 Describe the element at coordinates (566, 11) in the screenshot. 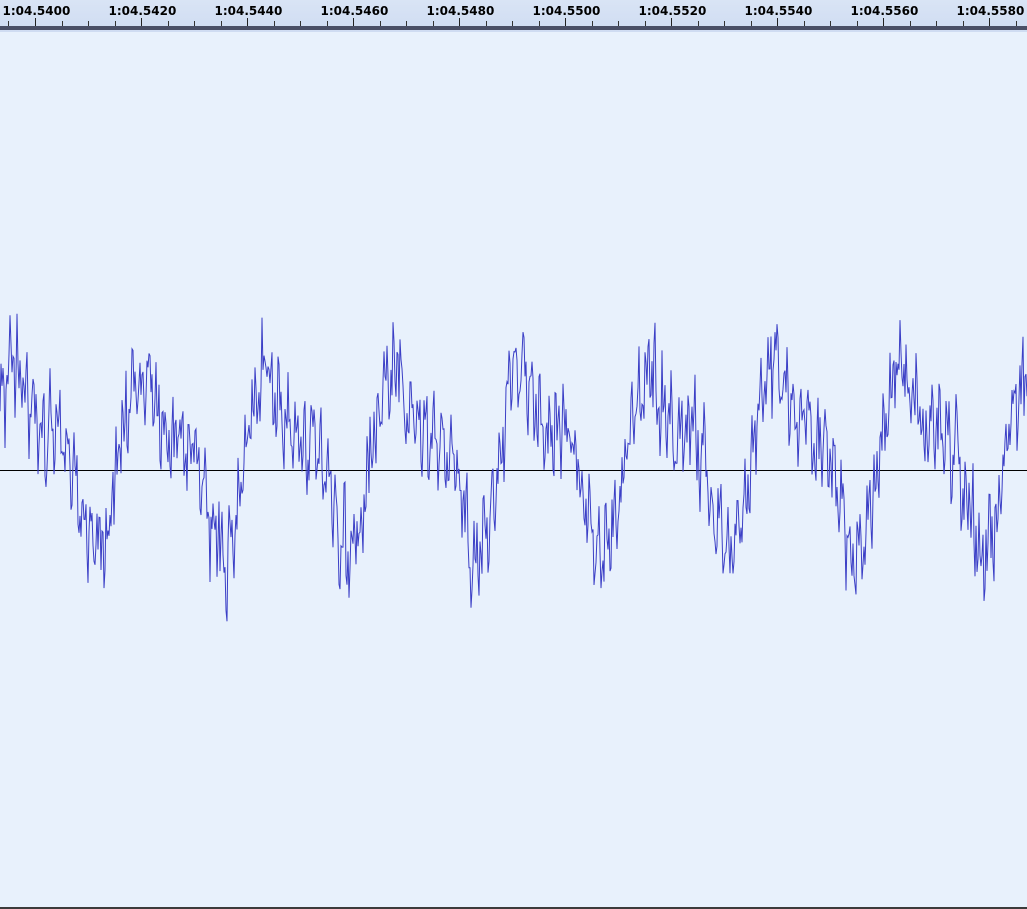

I see `ruler-tick-label: 1:04.5500` at that location.